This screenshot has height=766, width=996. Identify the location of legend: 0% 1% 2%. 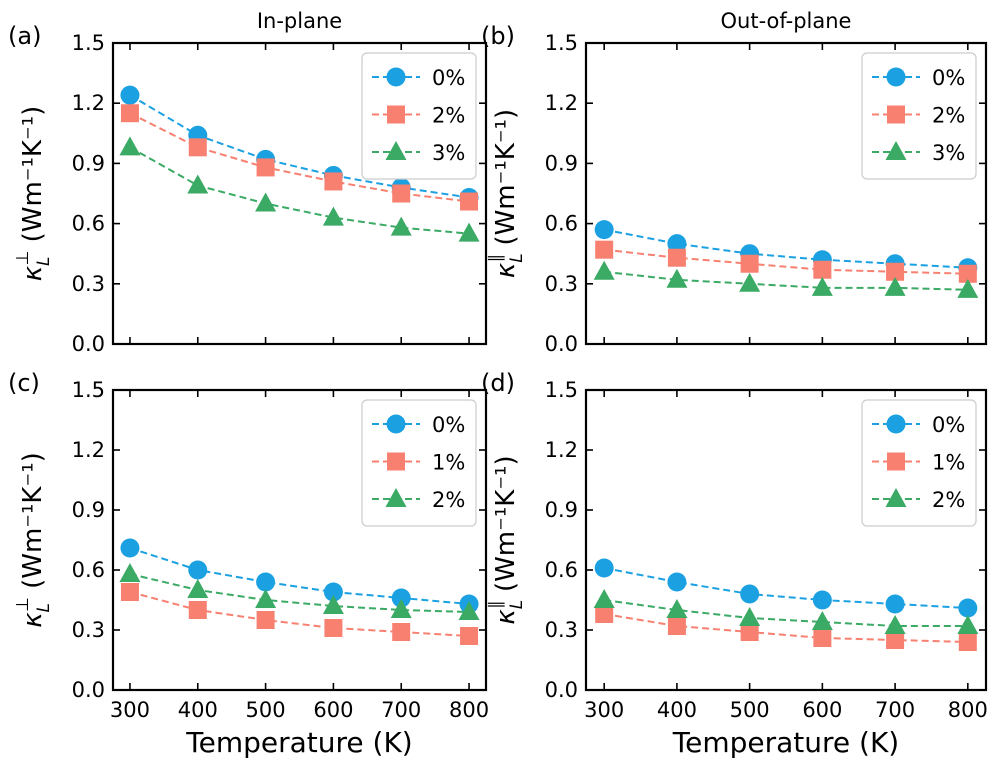
(919, 463).